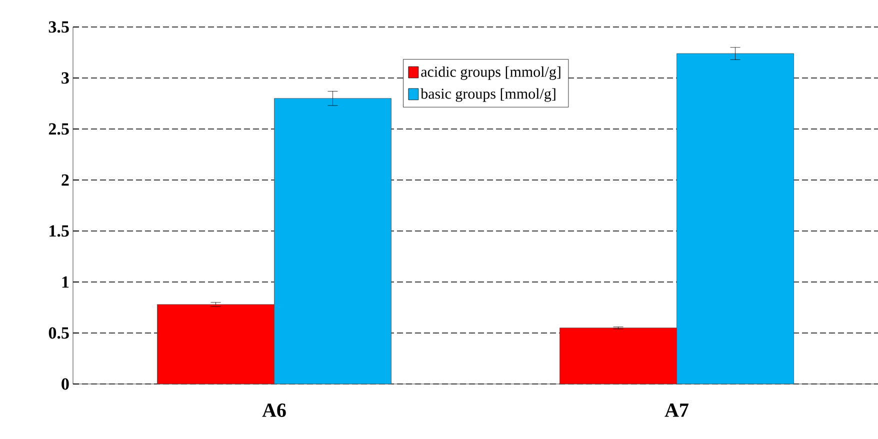 The image size is (878, 439). Describe the element at coordinates (59, 231) in the screenshot. I see `y-tick-label: 1.5` at that location.